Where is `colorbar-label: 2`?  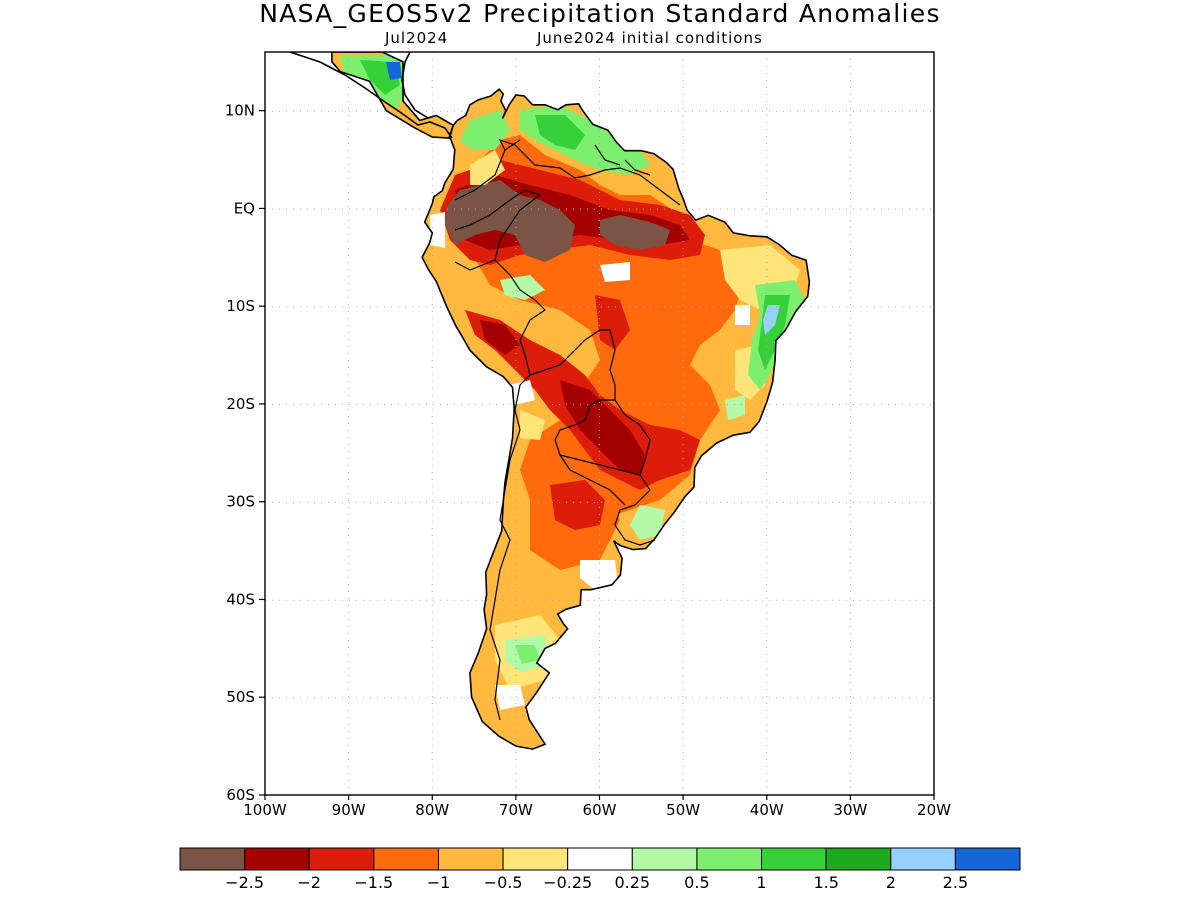 colorbar-label: 2 is located at coordinates (891, 882).